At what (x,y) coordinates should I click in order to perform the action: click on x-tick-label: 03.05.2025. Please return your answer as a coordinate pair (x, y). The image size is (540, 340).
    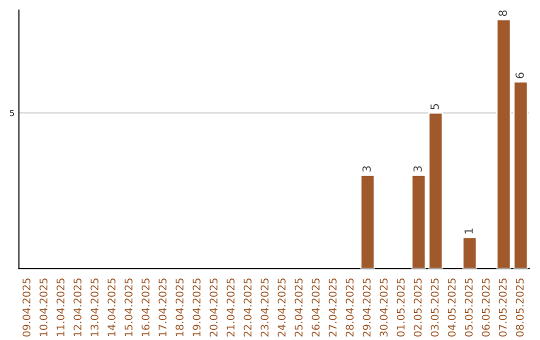
    Looking at the image, I should click on (434, 307).